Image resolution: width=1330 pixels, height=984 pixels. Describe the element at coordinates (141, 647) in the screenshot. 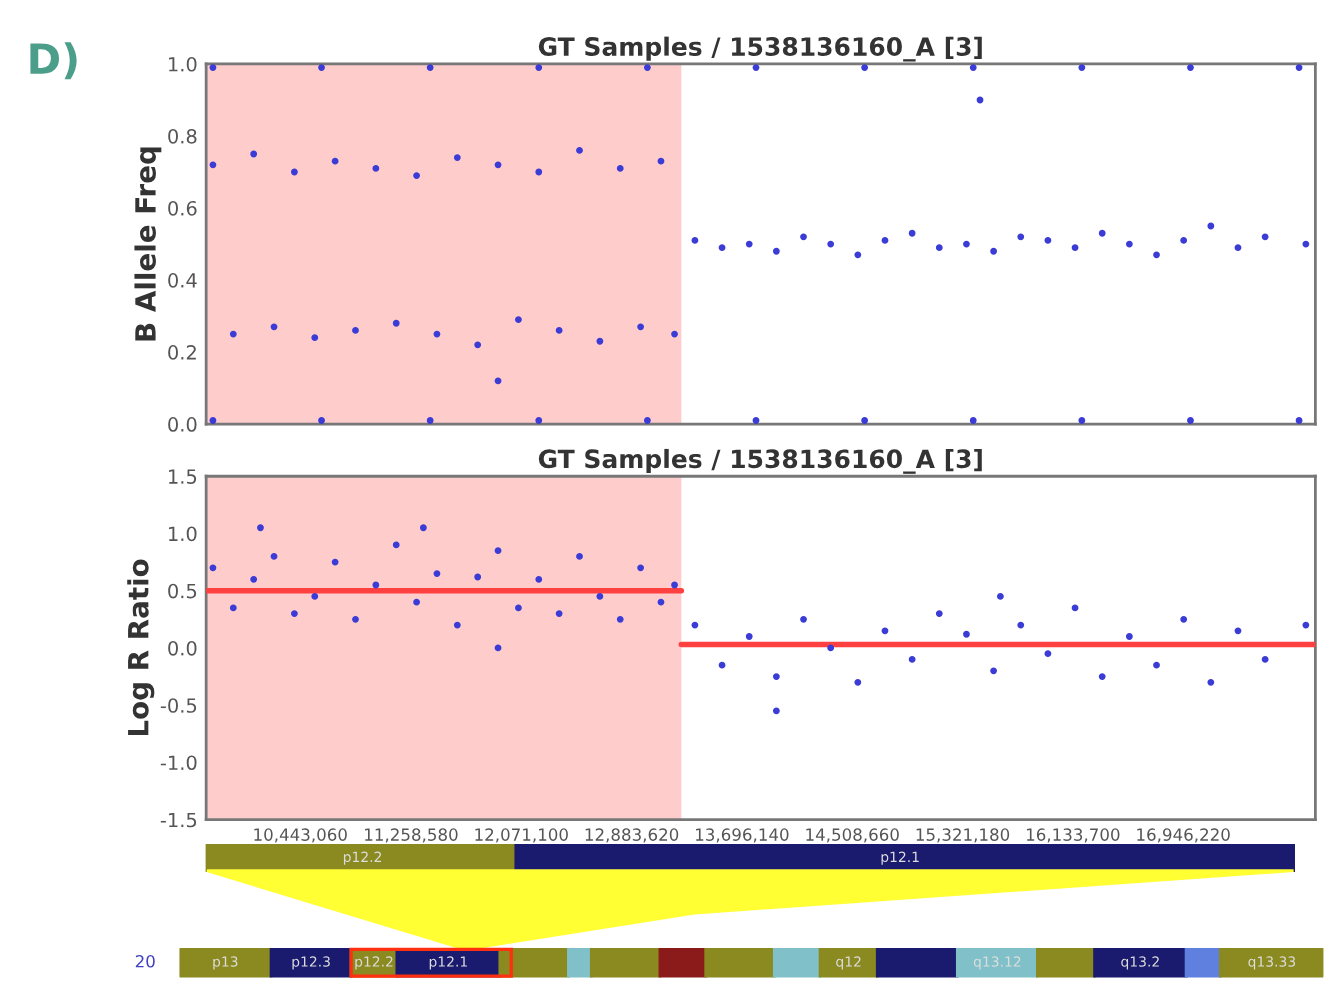

I see `y-axis-title: Log R Ratio` at that location.